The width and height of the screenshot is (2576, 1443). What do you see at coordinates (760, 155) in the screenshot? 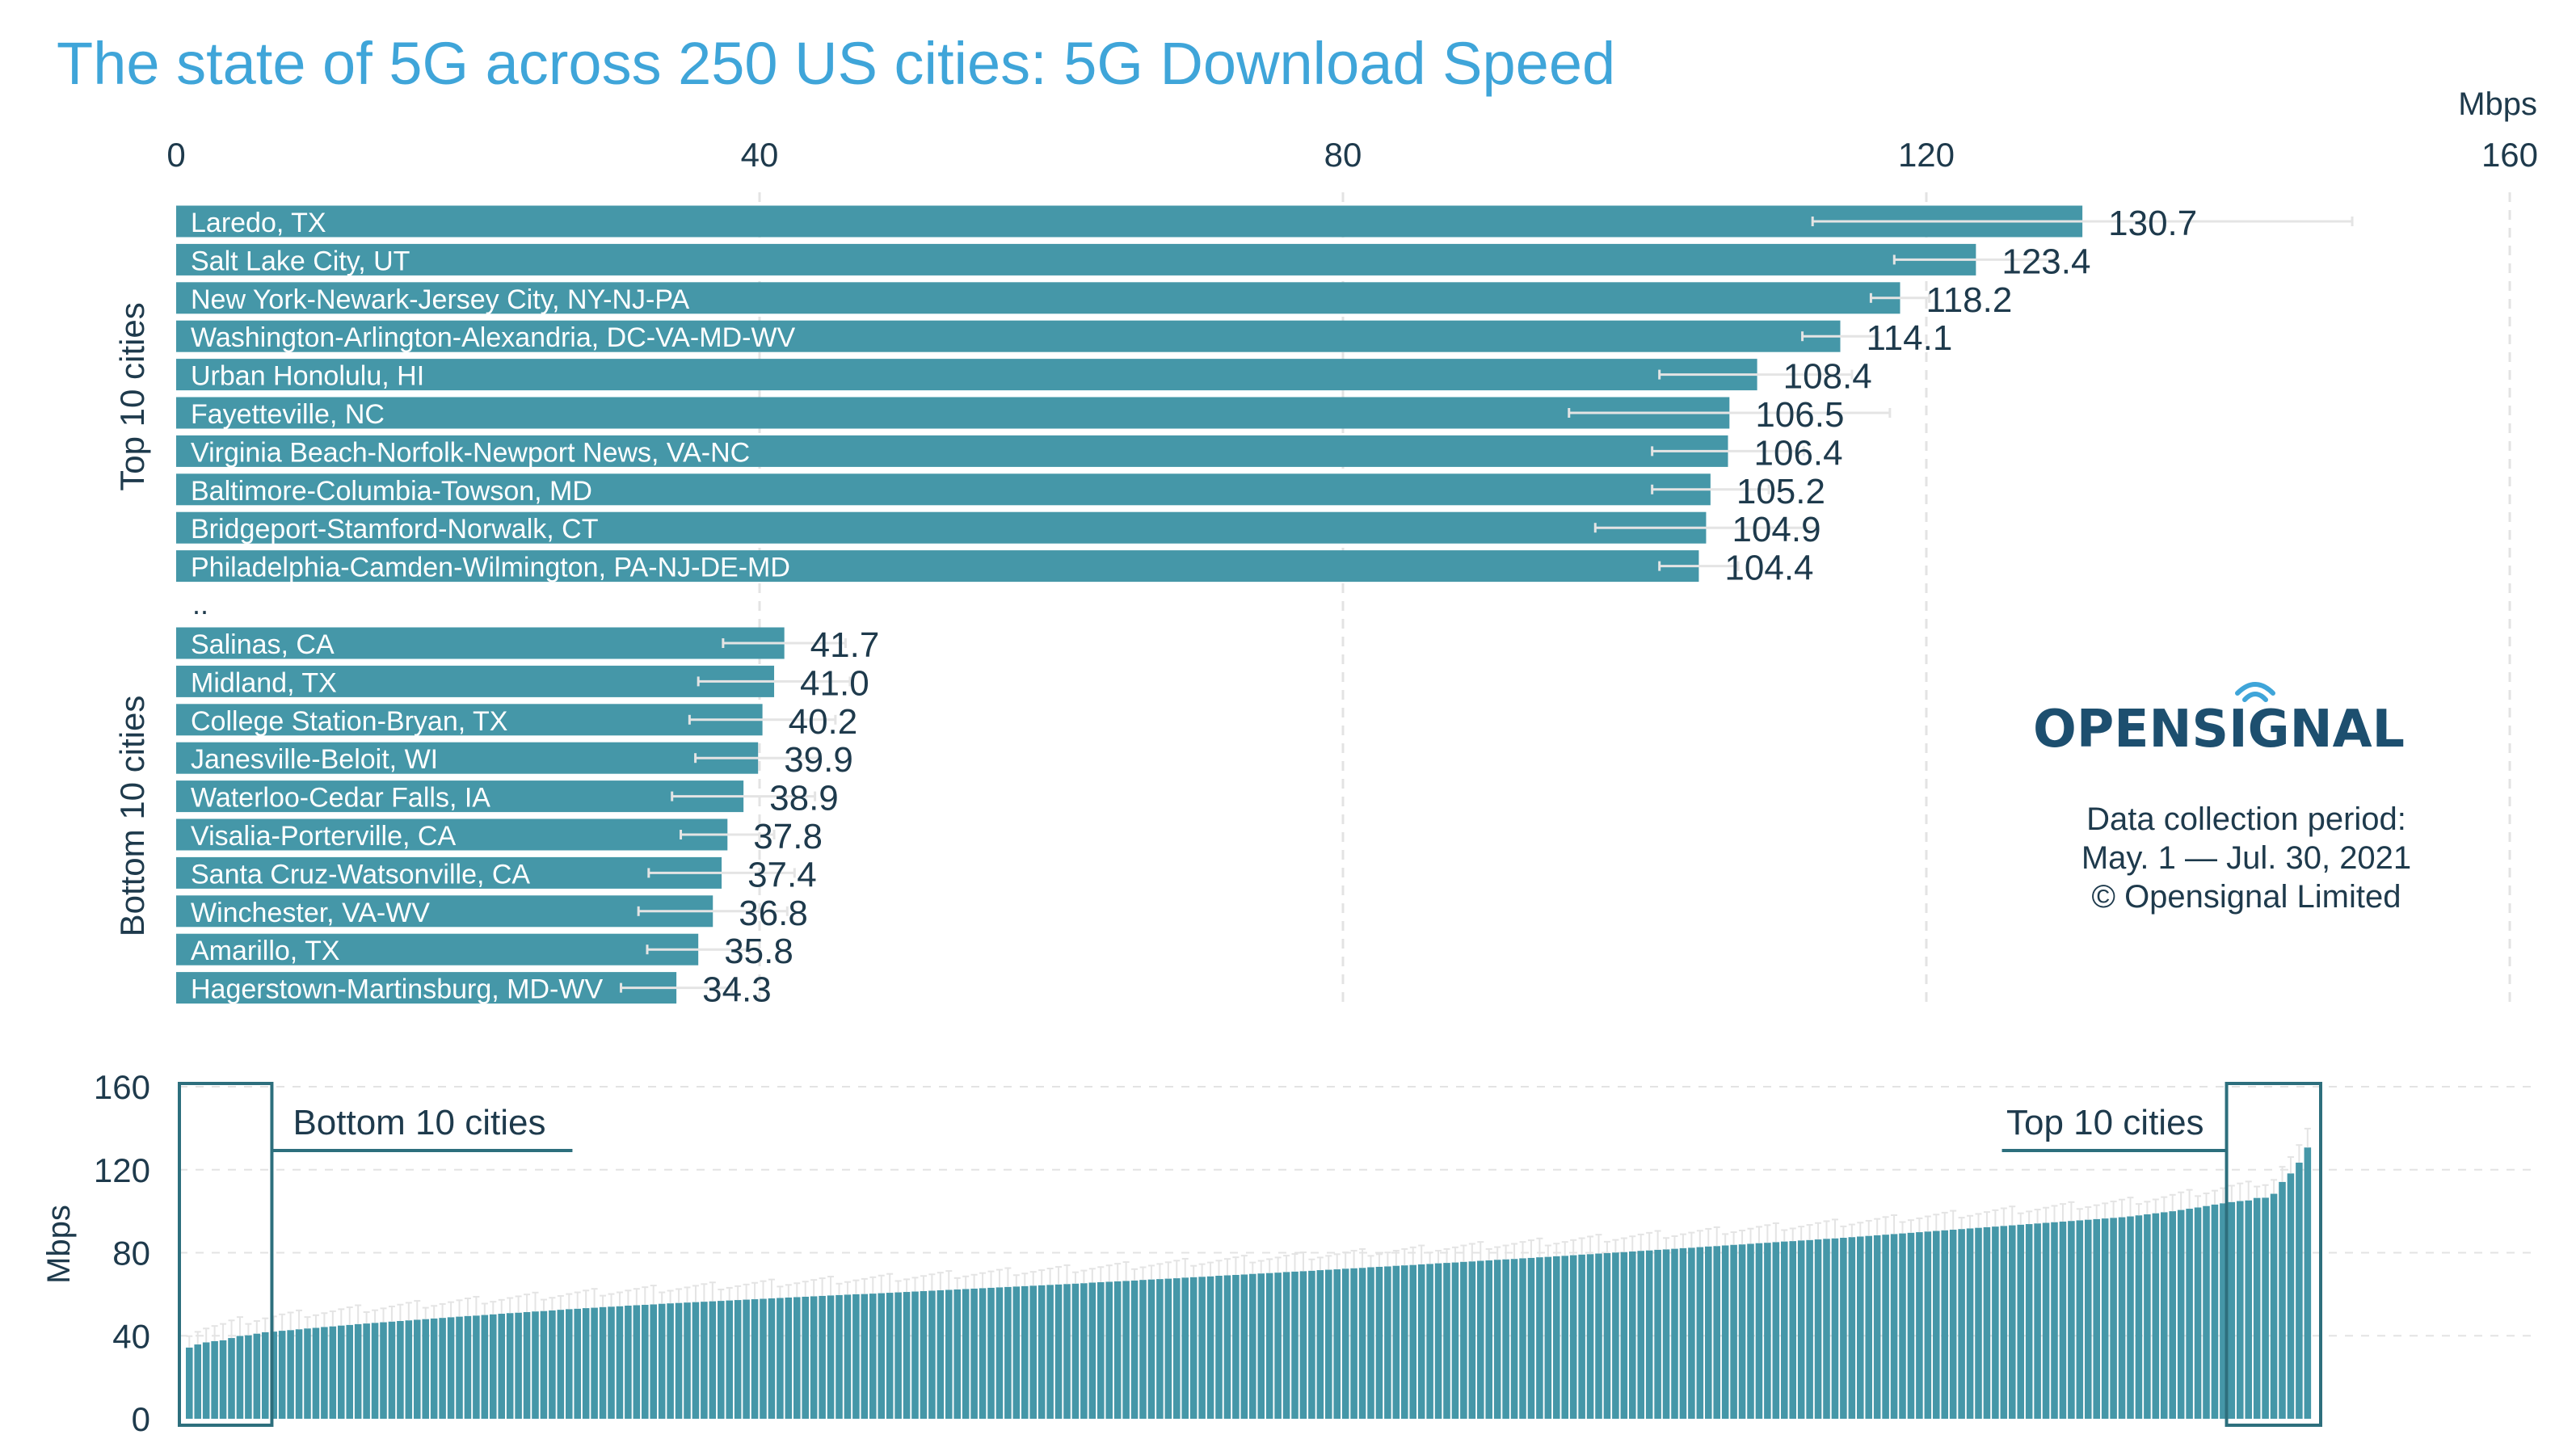
I see `x-tick-label-40: 40` at bounding box center [760, 155].